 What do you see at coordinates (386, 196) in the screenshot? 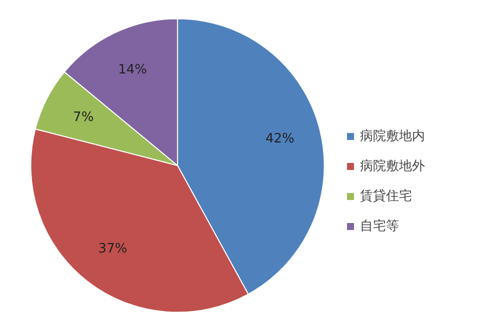
I see `legend-label: 賃貸住宅` at bounding box center [386, 196].